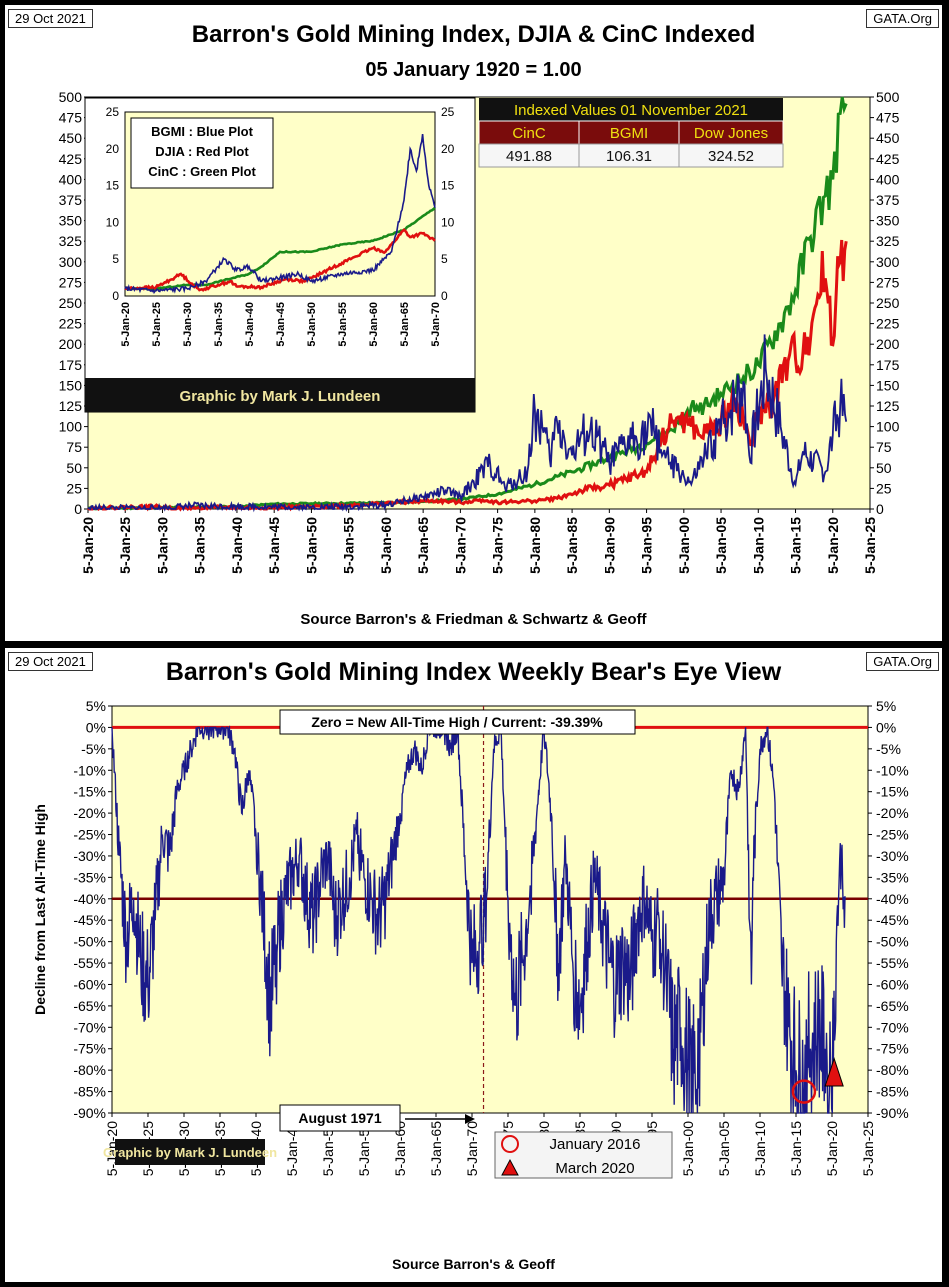  Describe the element at coordinates (71, 262) in the screenshot. I see `top-y-tick-label-left: 300` at that location.